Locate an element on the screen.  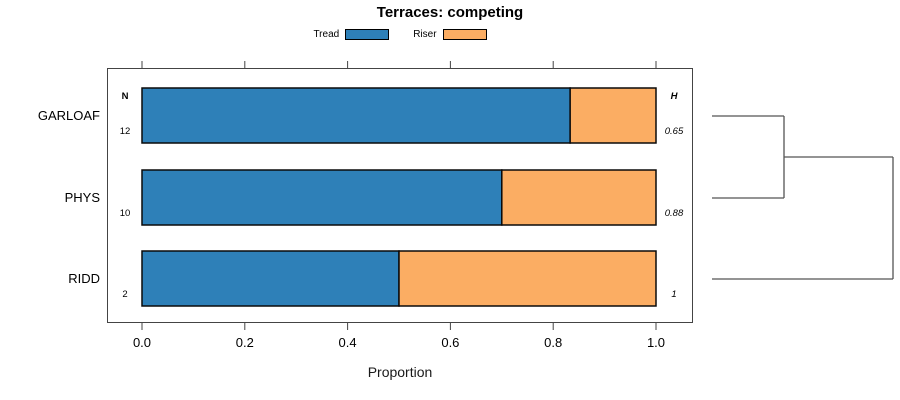
x-axis-tick-label: 0.8 is located at coordinates (553, 342).